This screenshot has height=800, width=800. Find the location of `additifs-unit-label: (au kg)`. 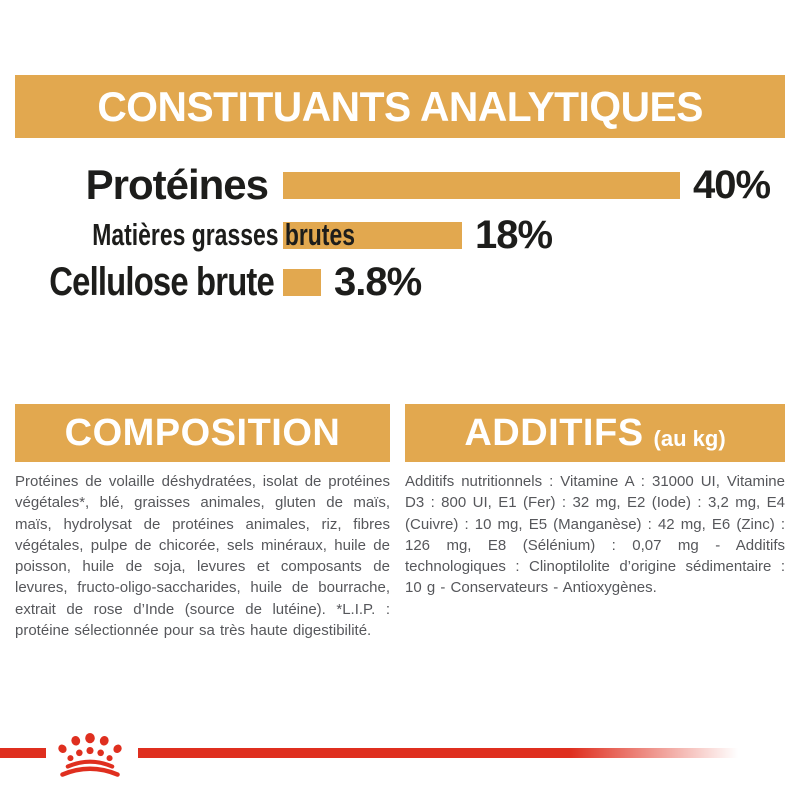

additifs-unit-label: (au kg) is located at coordinates (689, 438).